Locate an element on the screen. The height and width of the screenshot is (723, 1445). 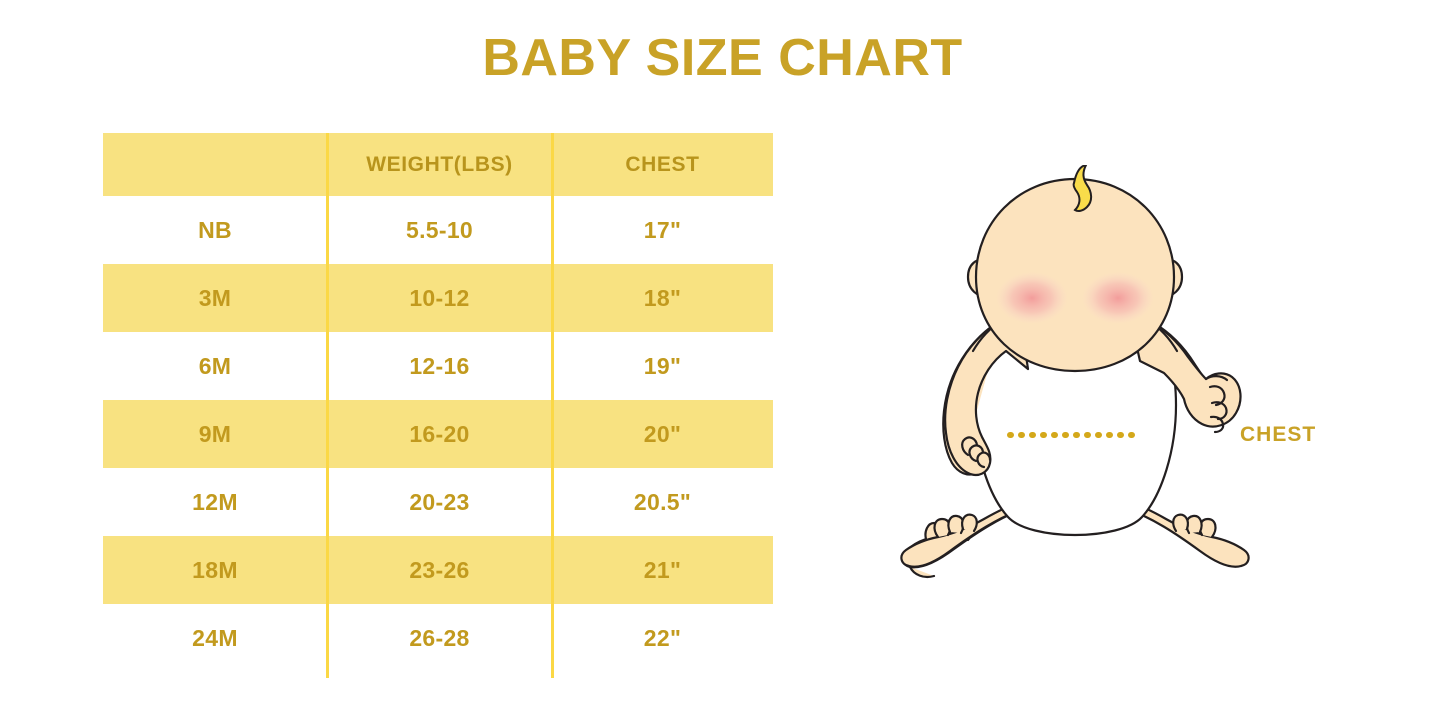
cell-weight: 5.5-10 is located at coordinates (439, 229).